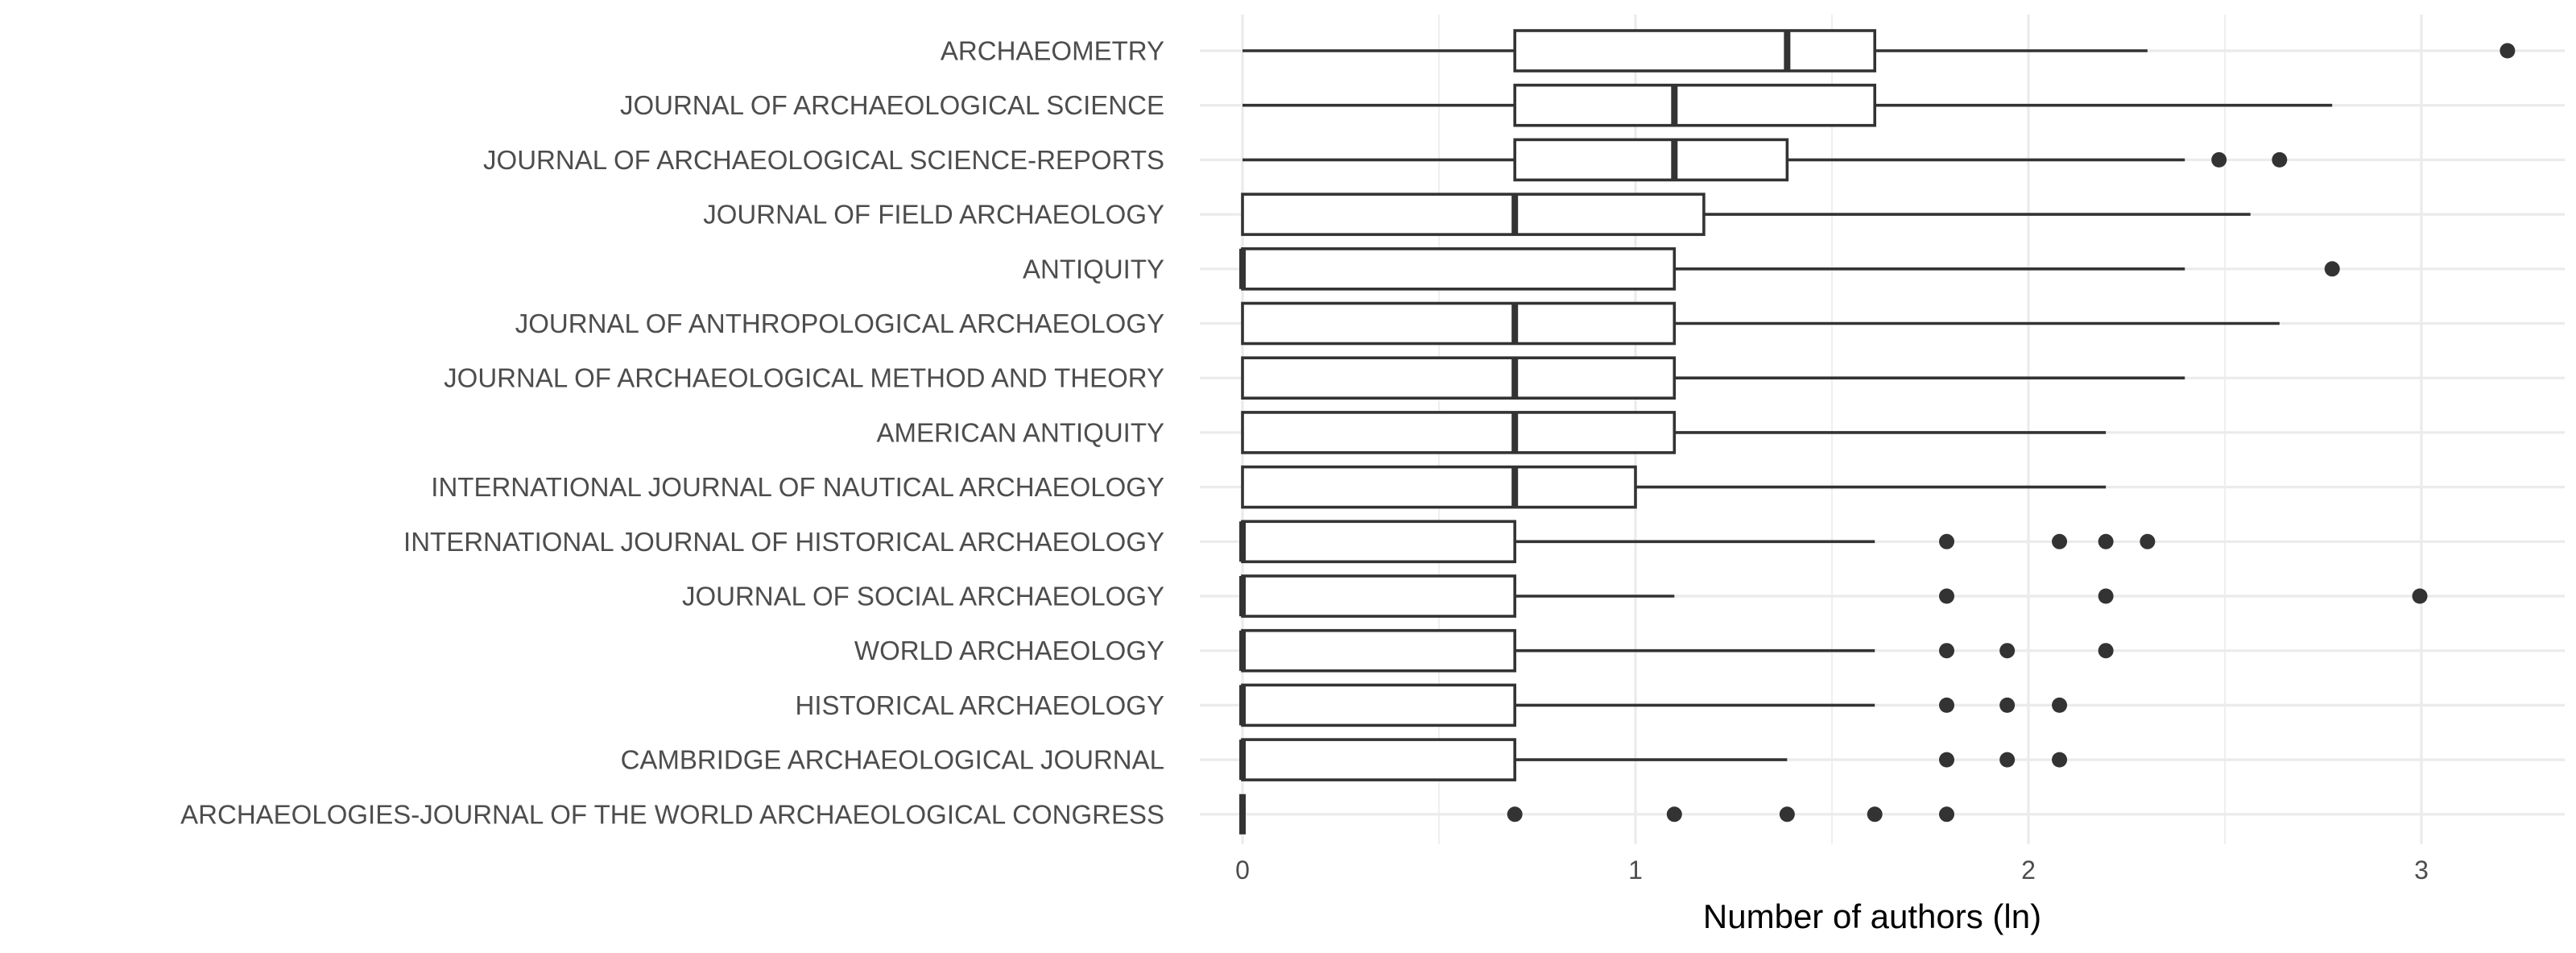  What do you see at coordinates (1093, 269) in the screenshot?
I see `category-label: ANTIQUITY` at bounding box center [1093, 269].